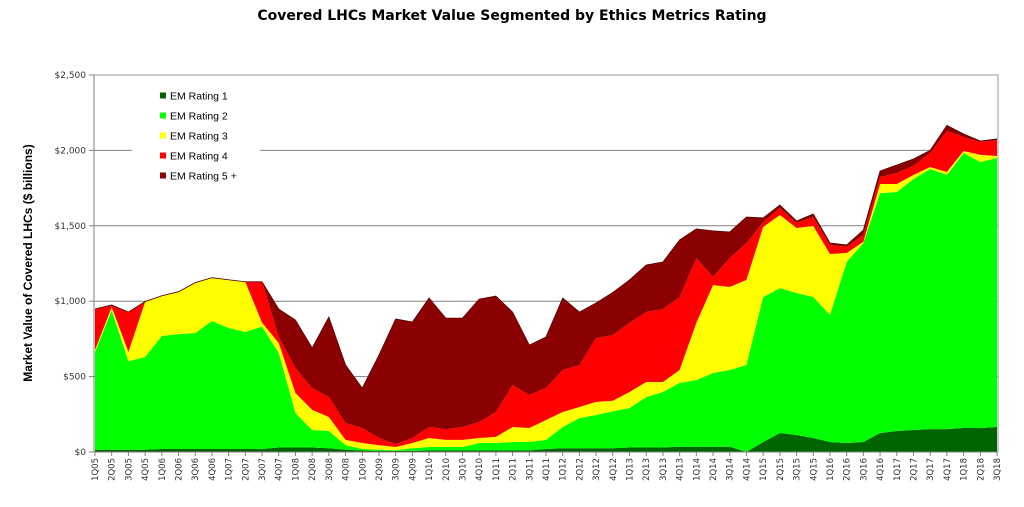 The width and height of the screenshot is (1024, 507). Describe the element at coordinates (246, 469) in the screenshot. I see `x-tick-label: 2Q07` at that location.